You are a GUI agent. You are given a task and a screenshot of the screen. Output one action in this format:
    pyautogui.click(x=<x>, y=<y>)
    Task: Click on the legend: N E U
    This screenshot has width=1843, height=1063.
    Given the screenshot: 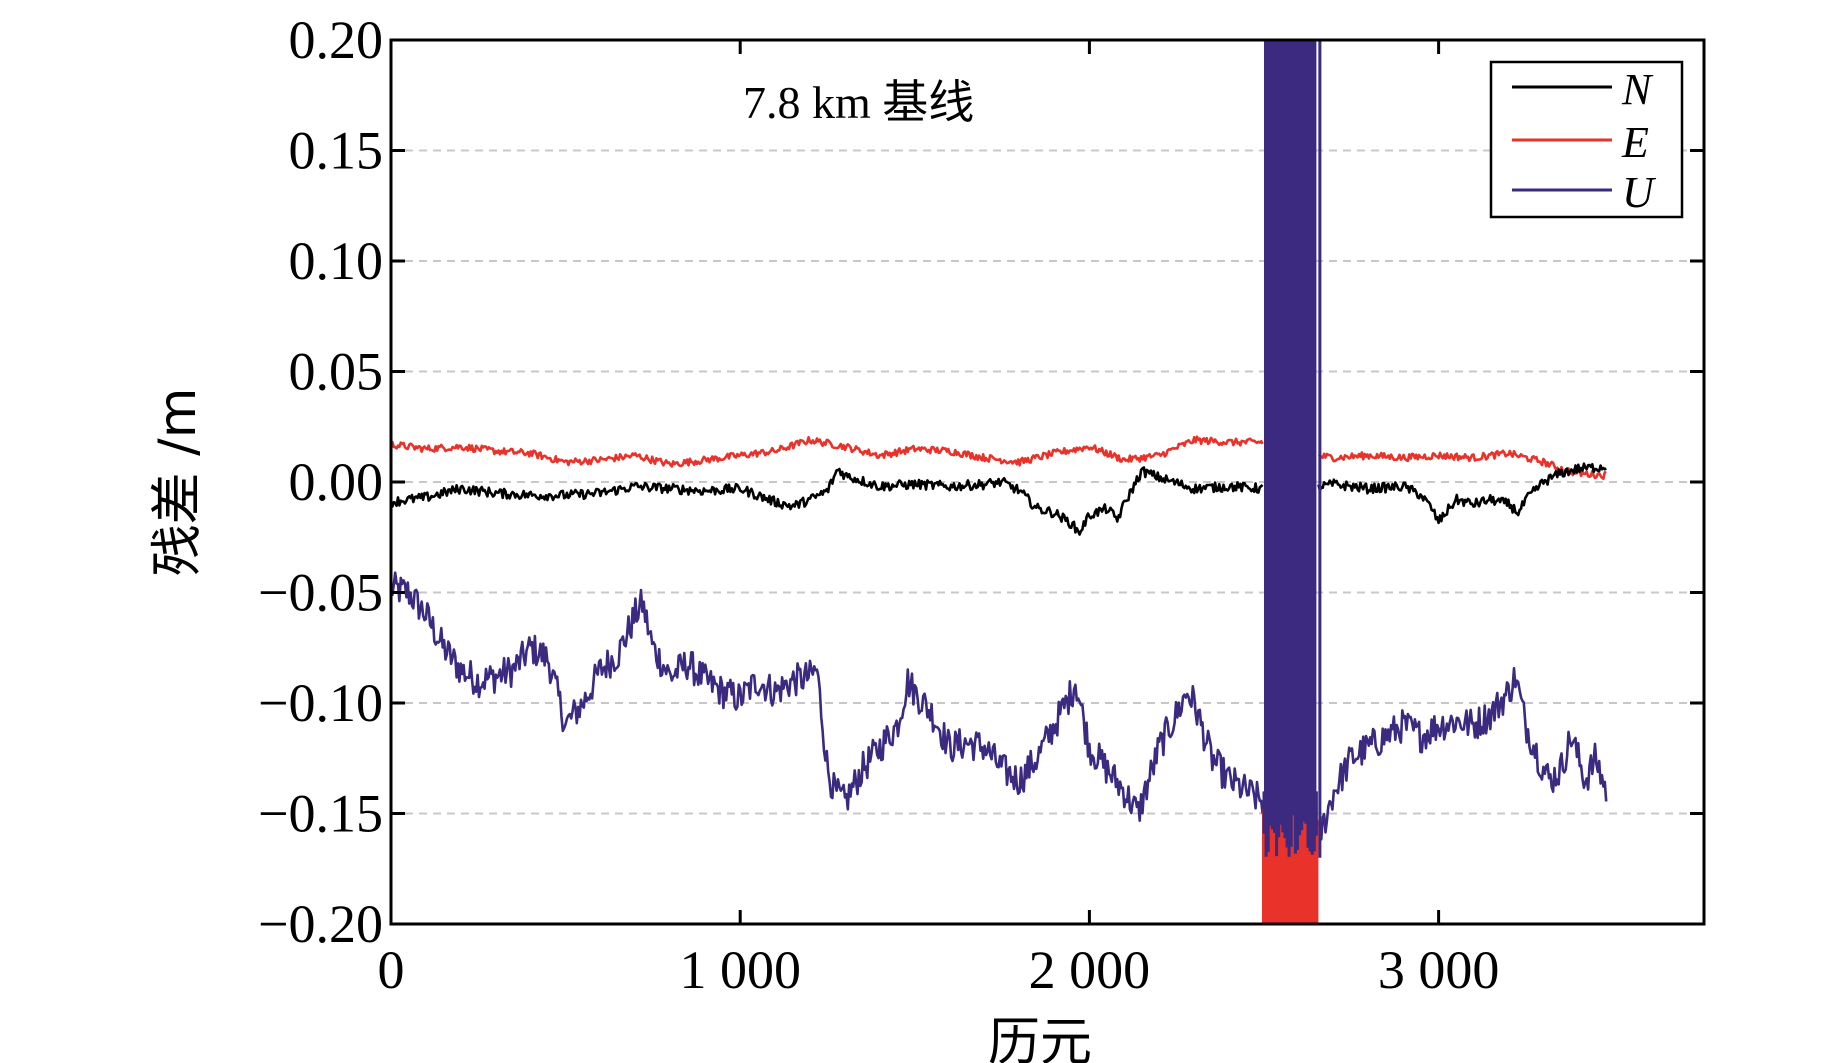 What is the action you would take?
    pyautogui.click(x=1586, y=139)
    